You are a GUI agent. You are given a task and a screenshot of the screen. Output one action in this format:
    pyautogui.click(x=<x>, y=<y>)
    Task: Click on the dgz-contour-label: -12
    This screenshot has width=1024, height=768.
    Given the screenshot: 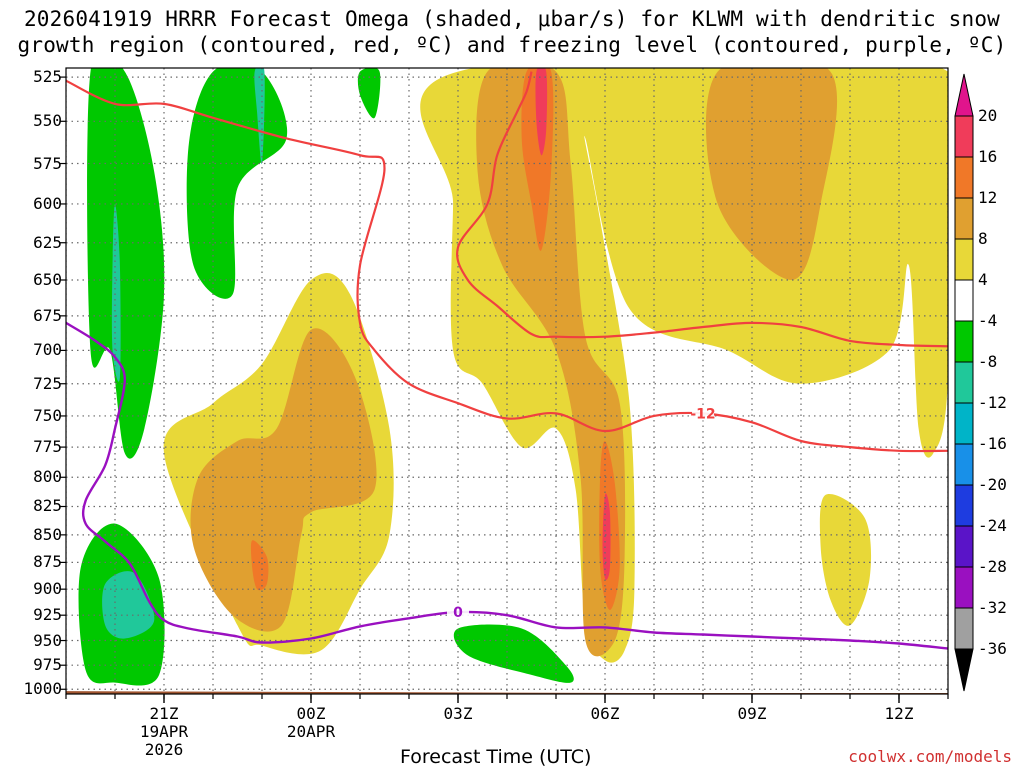 What is the action you would take?
    pyautogui.click(x=702, y=414)
    